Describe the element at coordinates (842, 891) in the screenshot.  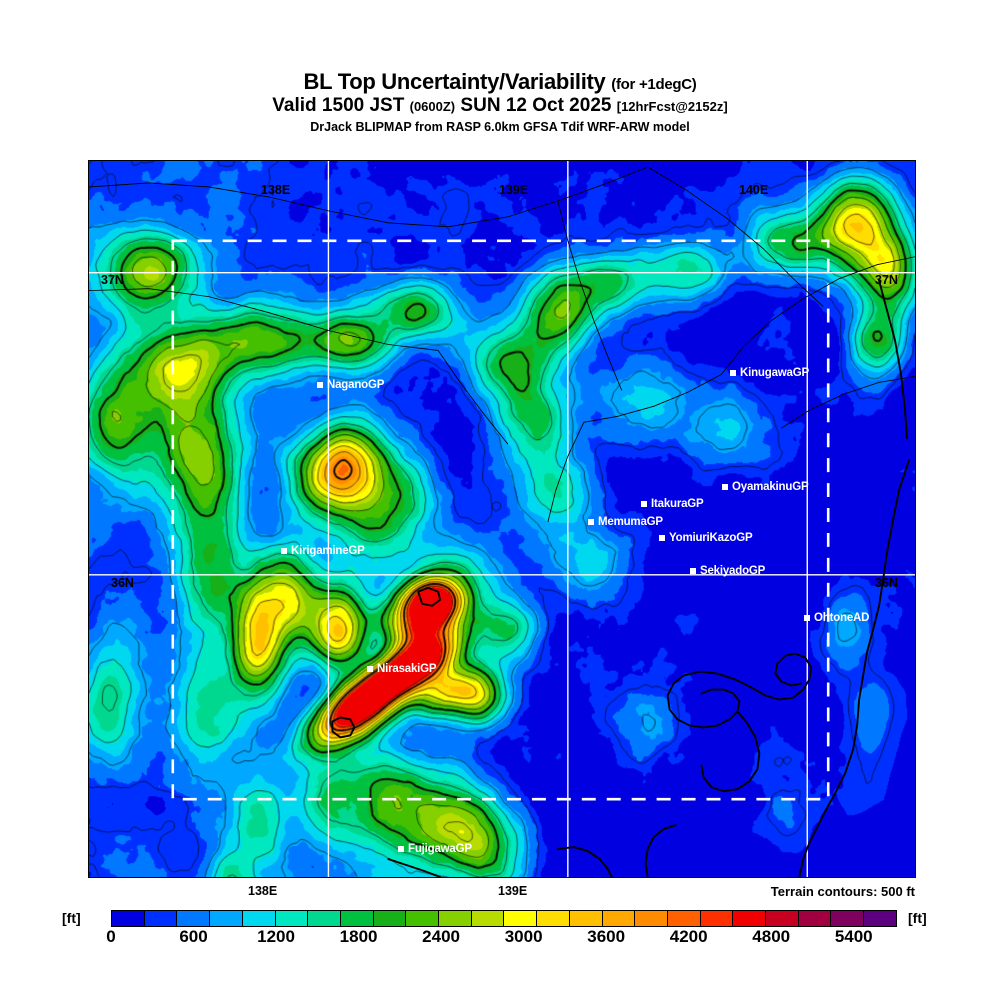
I see `terrain-contour-note: Terrain contours: 500 ft` at that location.